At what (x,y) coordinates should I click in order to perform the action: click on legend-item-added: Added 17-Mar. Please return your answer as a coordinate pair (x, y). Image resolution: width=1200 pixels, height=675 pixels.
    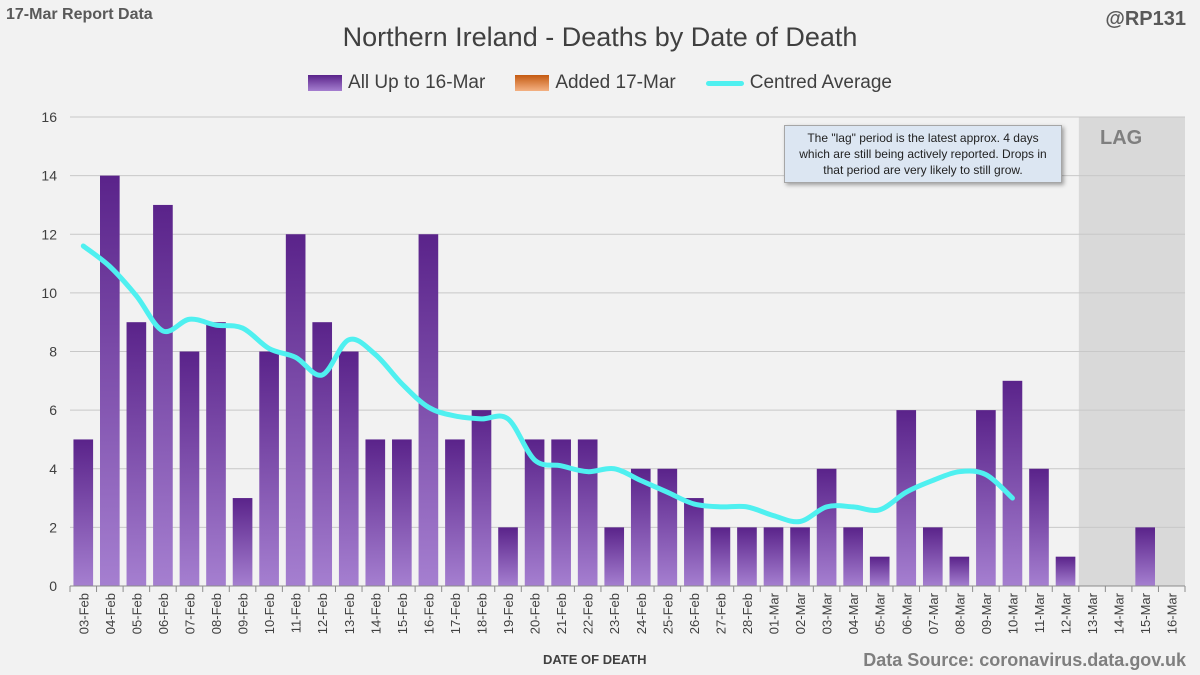
    Looking at the image, I should click on (595, 83).